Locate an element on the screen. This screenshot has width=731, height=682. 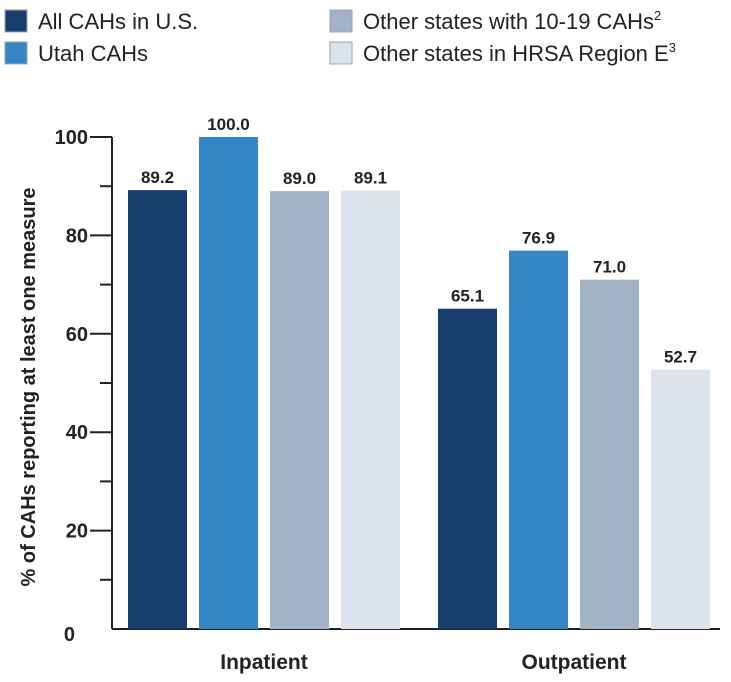
legend-item: Other states in HRSA Region E3 is located at coordinates (502, 53).